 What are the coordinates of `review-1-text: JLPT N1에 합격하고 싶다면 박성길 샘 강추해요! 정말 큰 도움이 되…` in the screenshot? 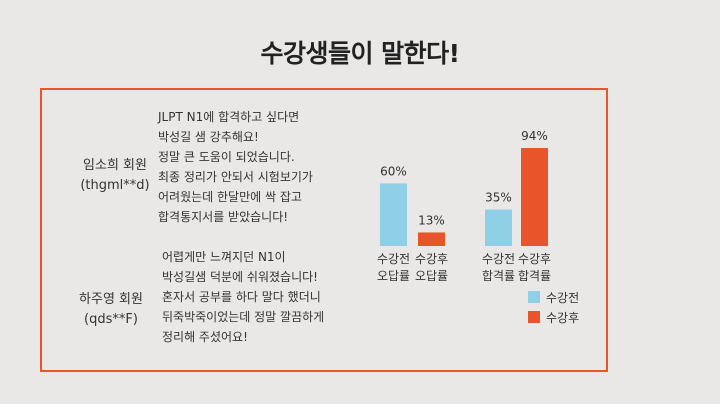 It's located at (235, 167).